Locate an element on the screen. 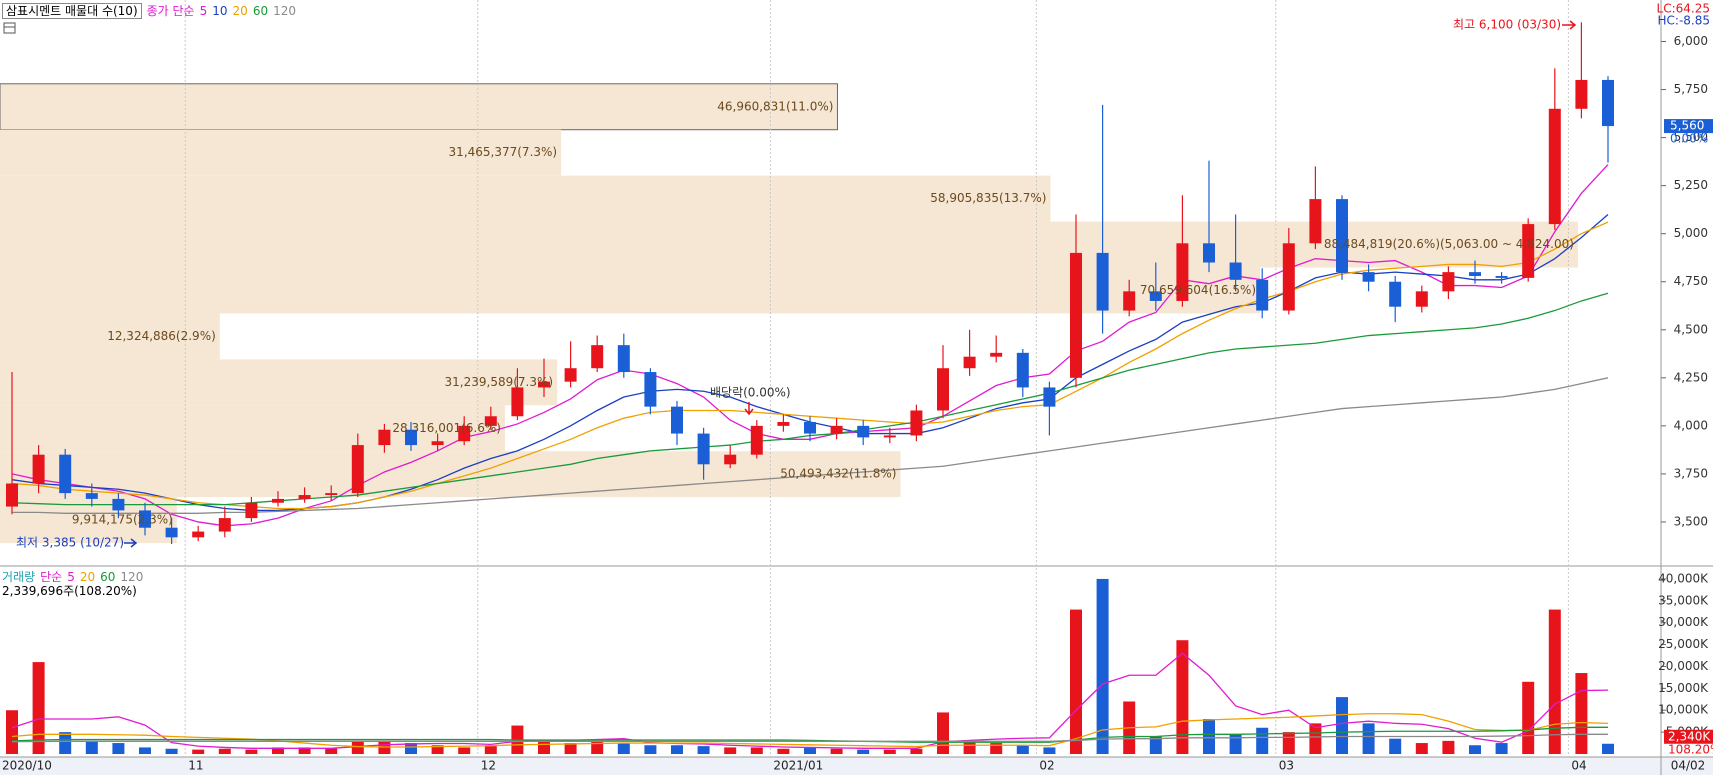 Image resolution: width=1713 pixels, height=775 pixels. x-tick-label: 2021/01 is located at coordinates (798, 766).